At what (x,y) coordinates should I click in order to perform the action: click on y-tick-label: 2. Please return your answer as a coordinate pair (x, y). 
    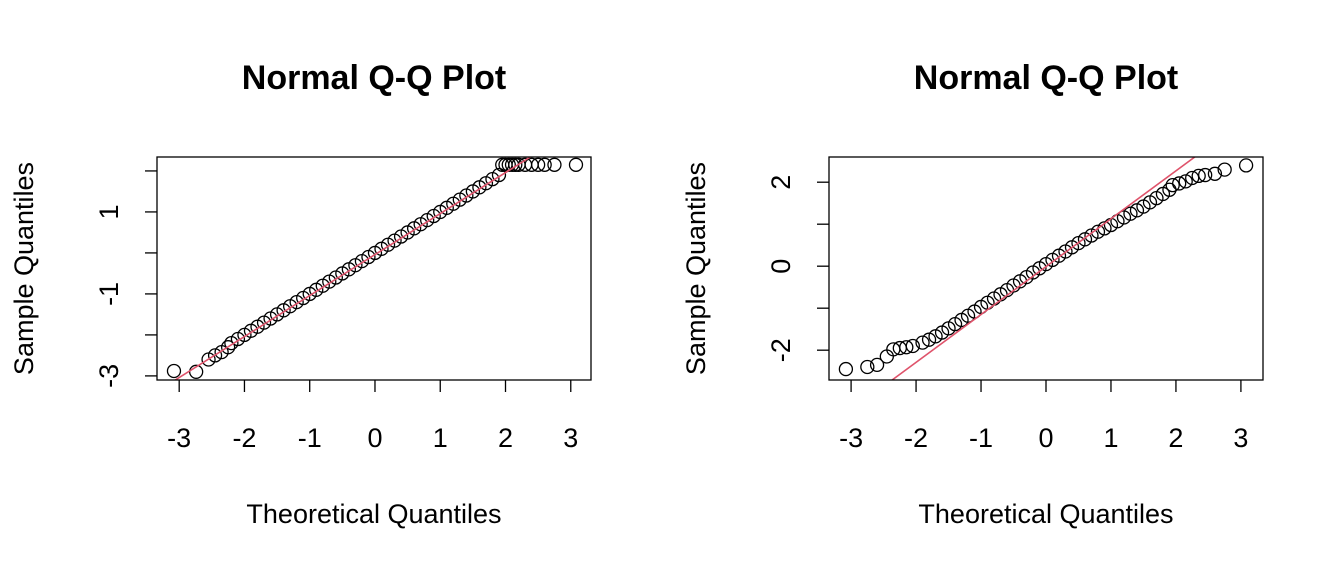
    Looking at the image, I should click on (781, 182).